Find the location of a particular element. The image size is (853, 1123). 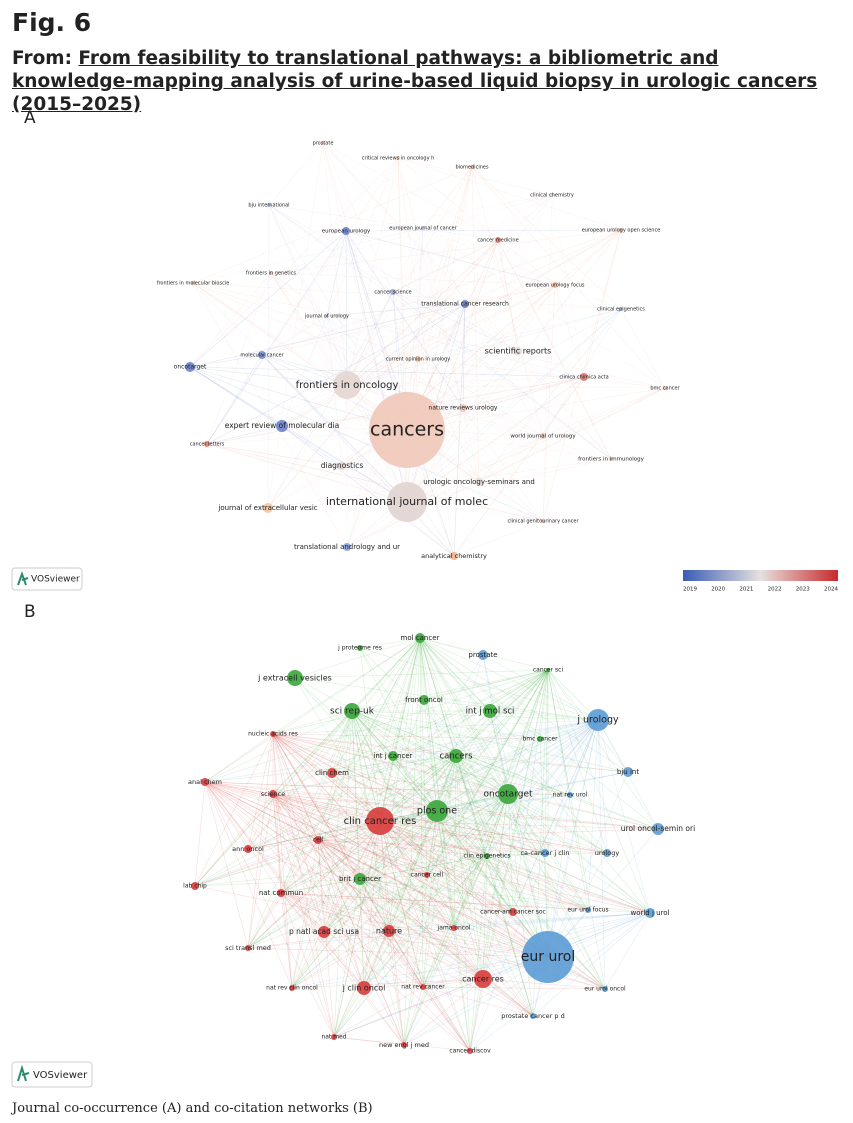

node-label: prostate is located at coordinates (482, 655).